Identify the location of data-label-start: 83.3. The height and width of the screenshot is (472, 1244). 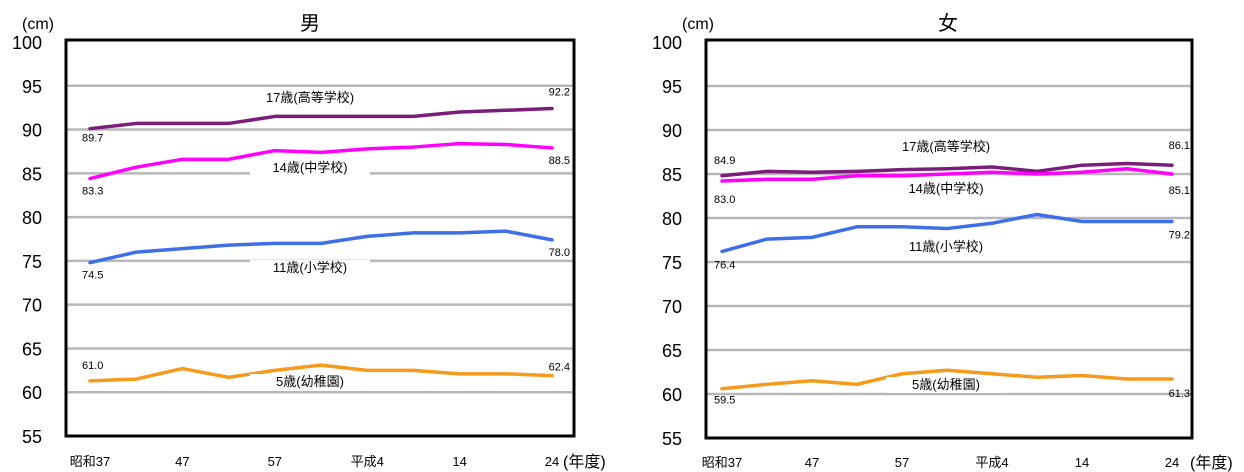
(92, 192).